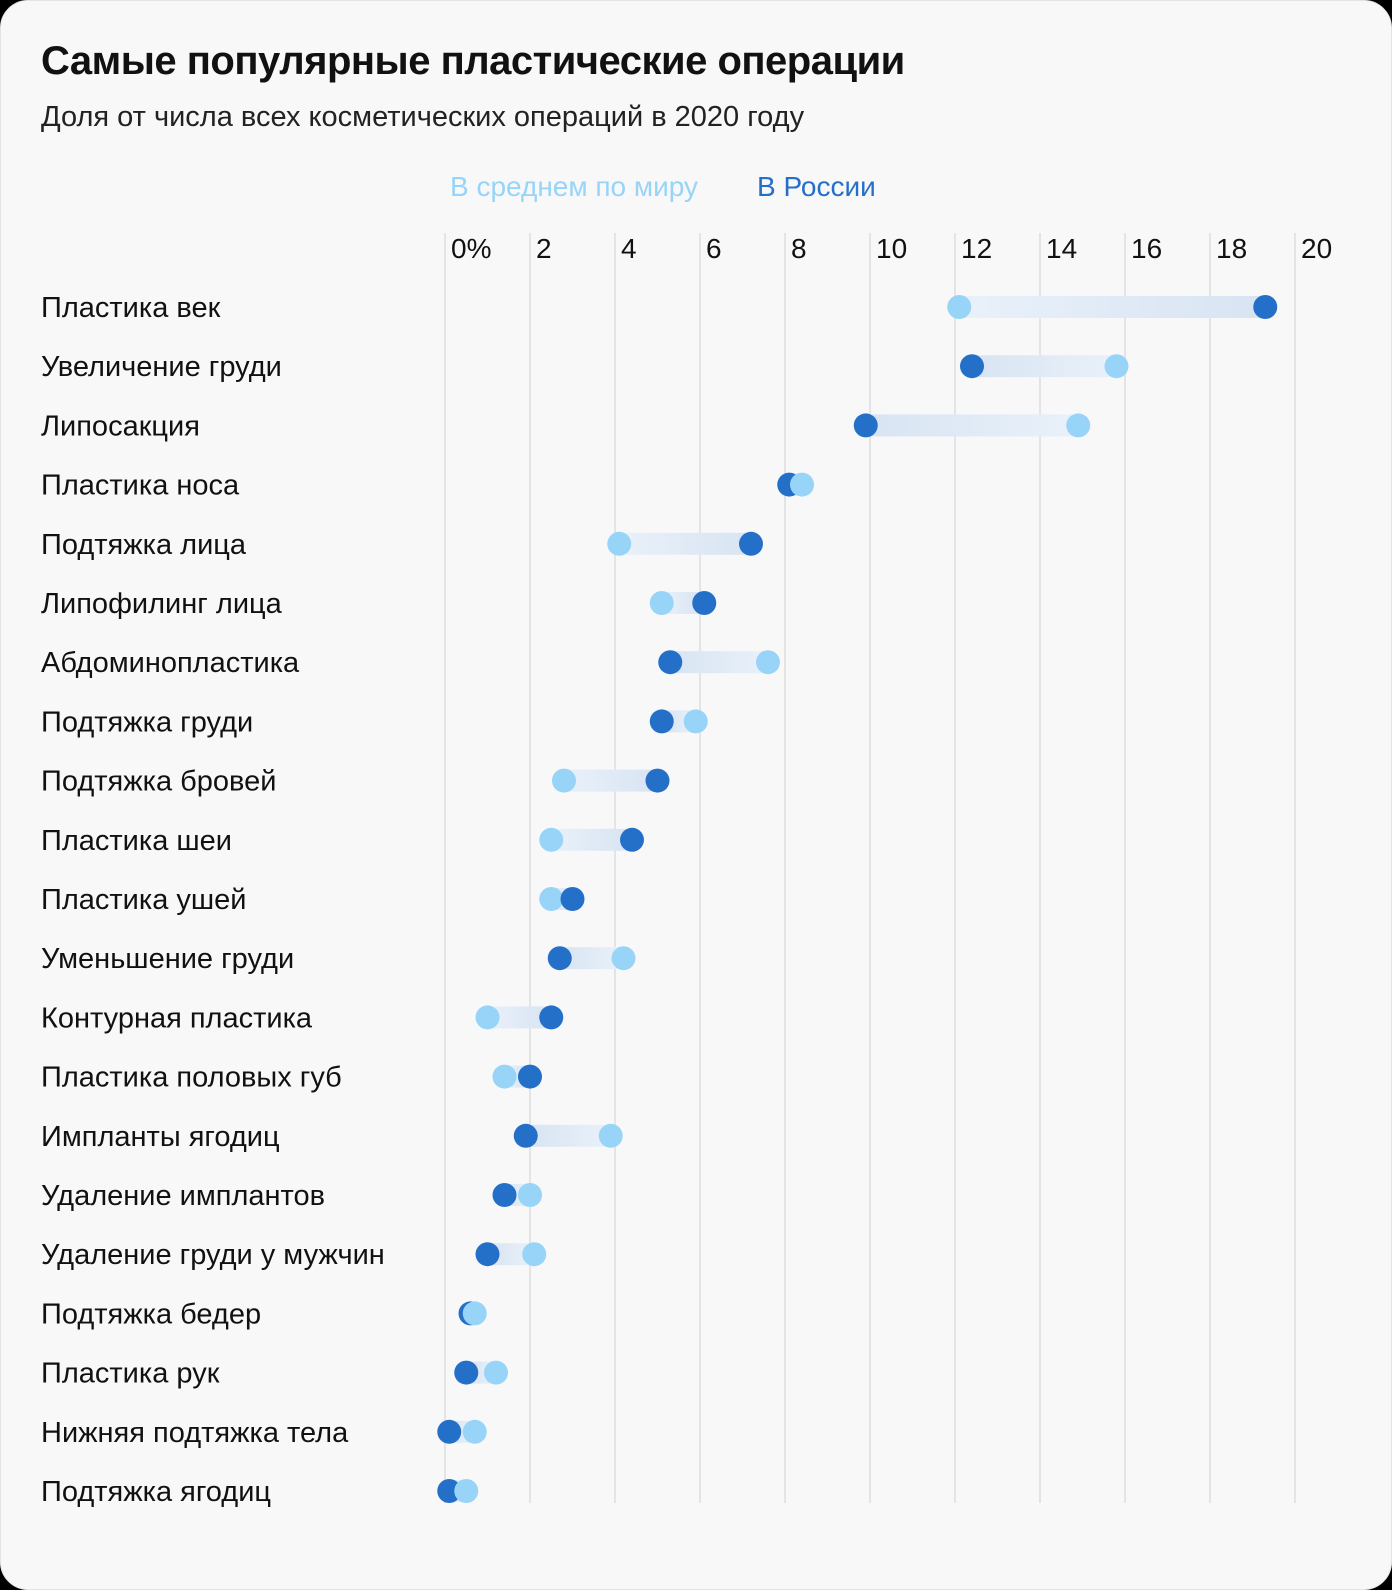 This screenshot has height=1590, width=1392. I want to click on category-label: Подтяжка ягодиц, so click(156, 1492).